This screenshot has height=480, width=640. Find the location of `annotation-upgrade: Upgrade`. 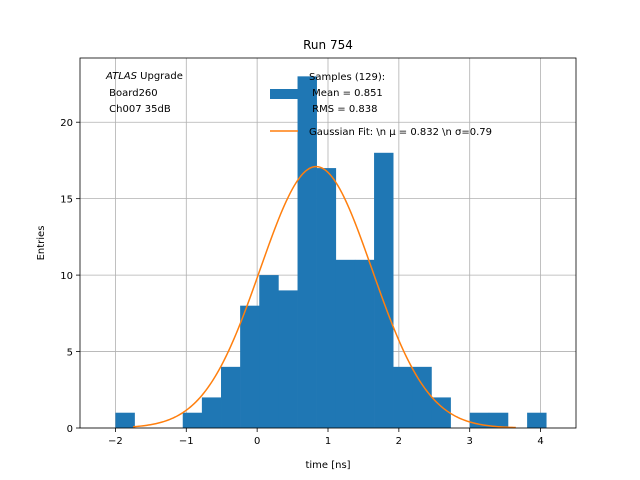

annotation-upgrade: Upgrade is located at coordinates (160, 76).